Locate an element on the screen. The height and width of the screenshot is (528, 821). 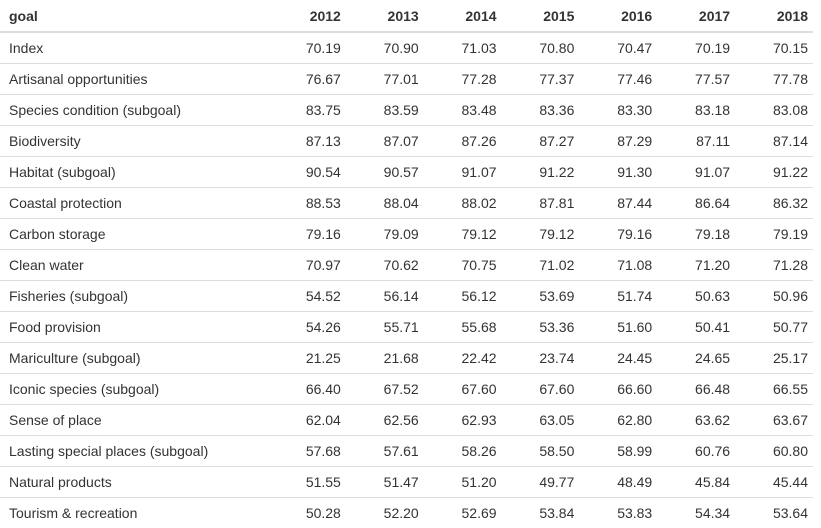
score-cell: 54.52 is located at coordinates (307, 296).